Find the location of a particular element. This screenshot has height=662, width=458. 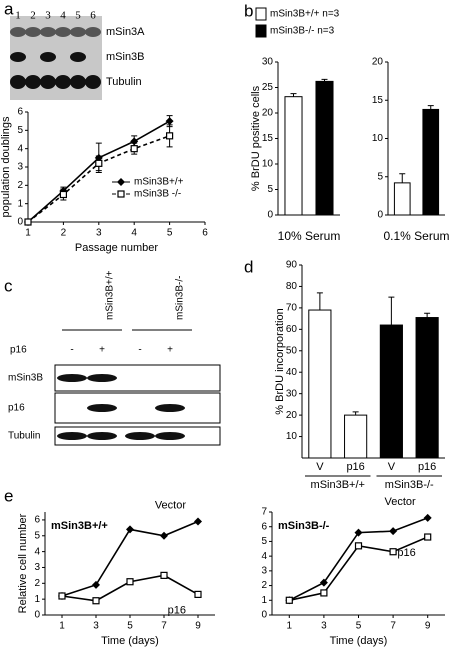

legend-label: mSin3B-/- n=3 is located at coordinates (302, 31).